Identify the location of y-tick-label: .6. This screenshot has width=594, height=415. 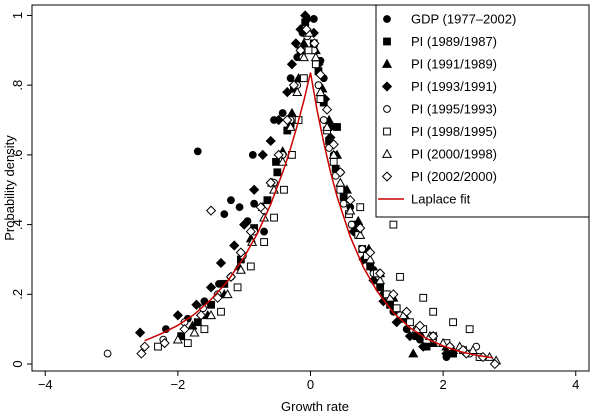
(17, 154).